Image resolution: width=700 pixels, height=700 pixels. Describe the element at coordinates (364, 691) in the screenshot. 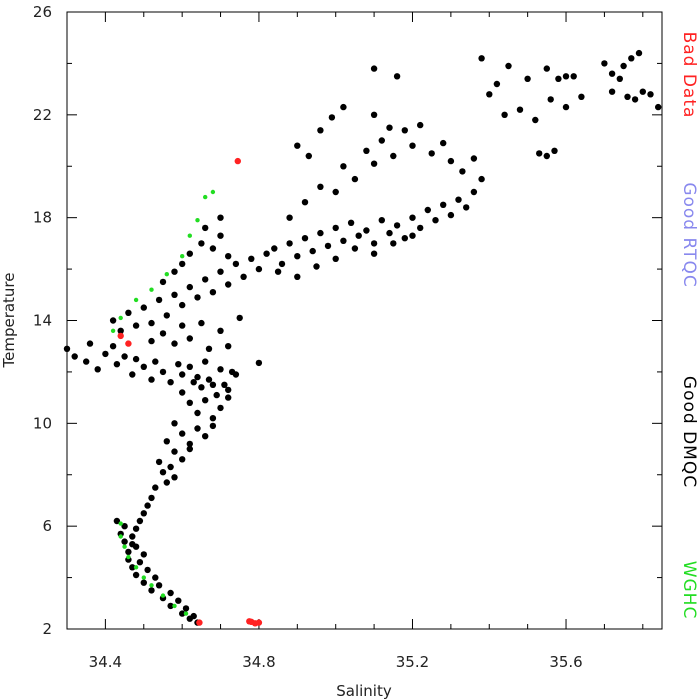

I see `x-axis-label: Salinity` at that location.